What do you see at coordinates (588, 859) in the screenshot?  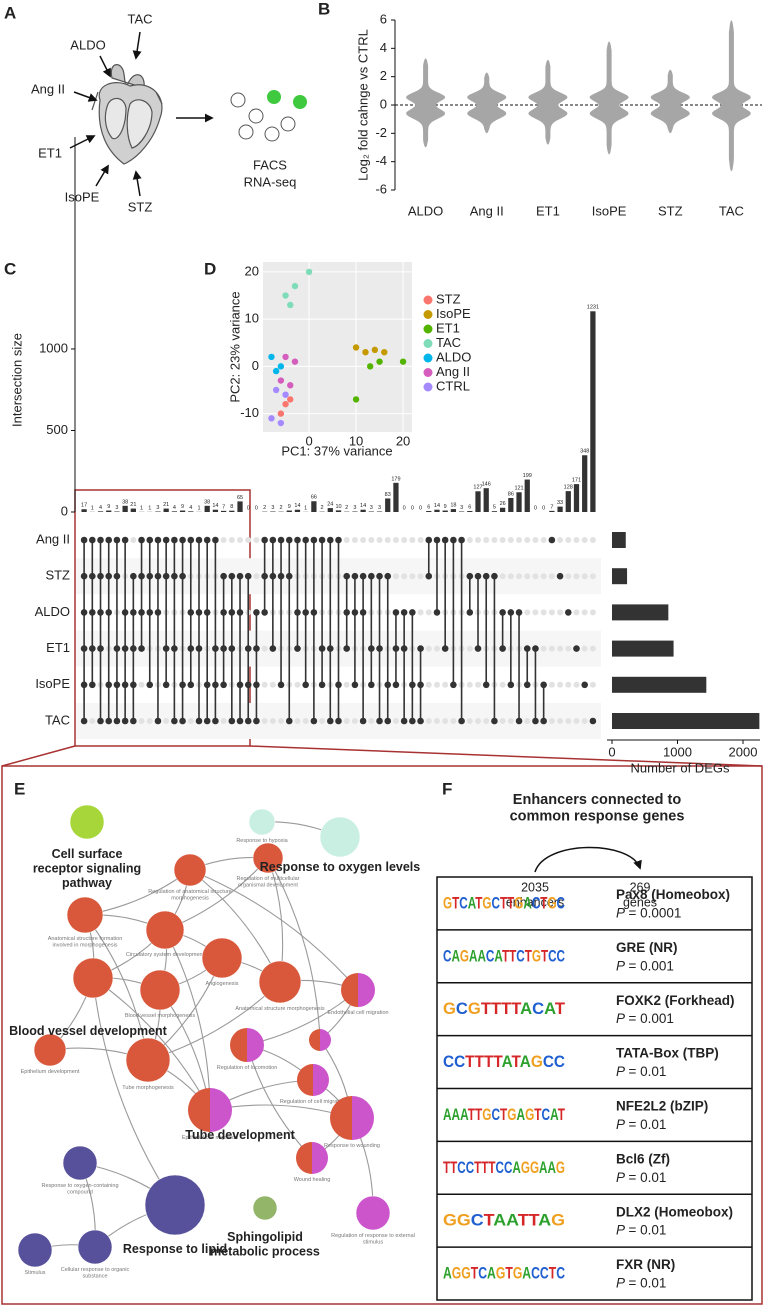 I see `enhancer-arrow` at bounding box center [588, 859].